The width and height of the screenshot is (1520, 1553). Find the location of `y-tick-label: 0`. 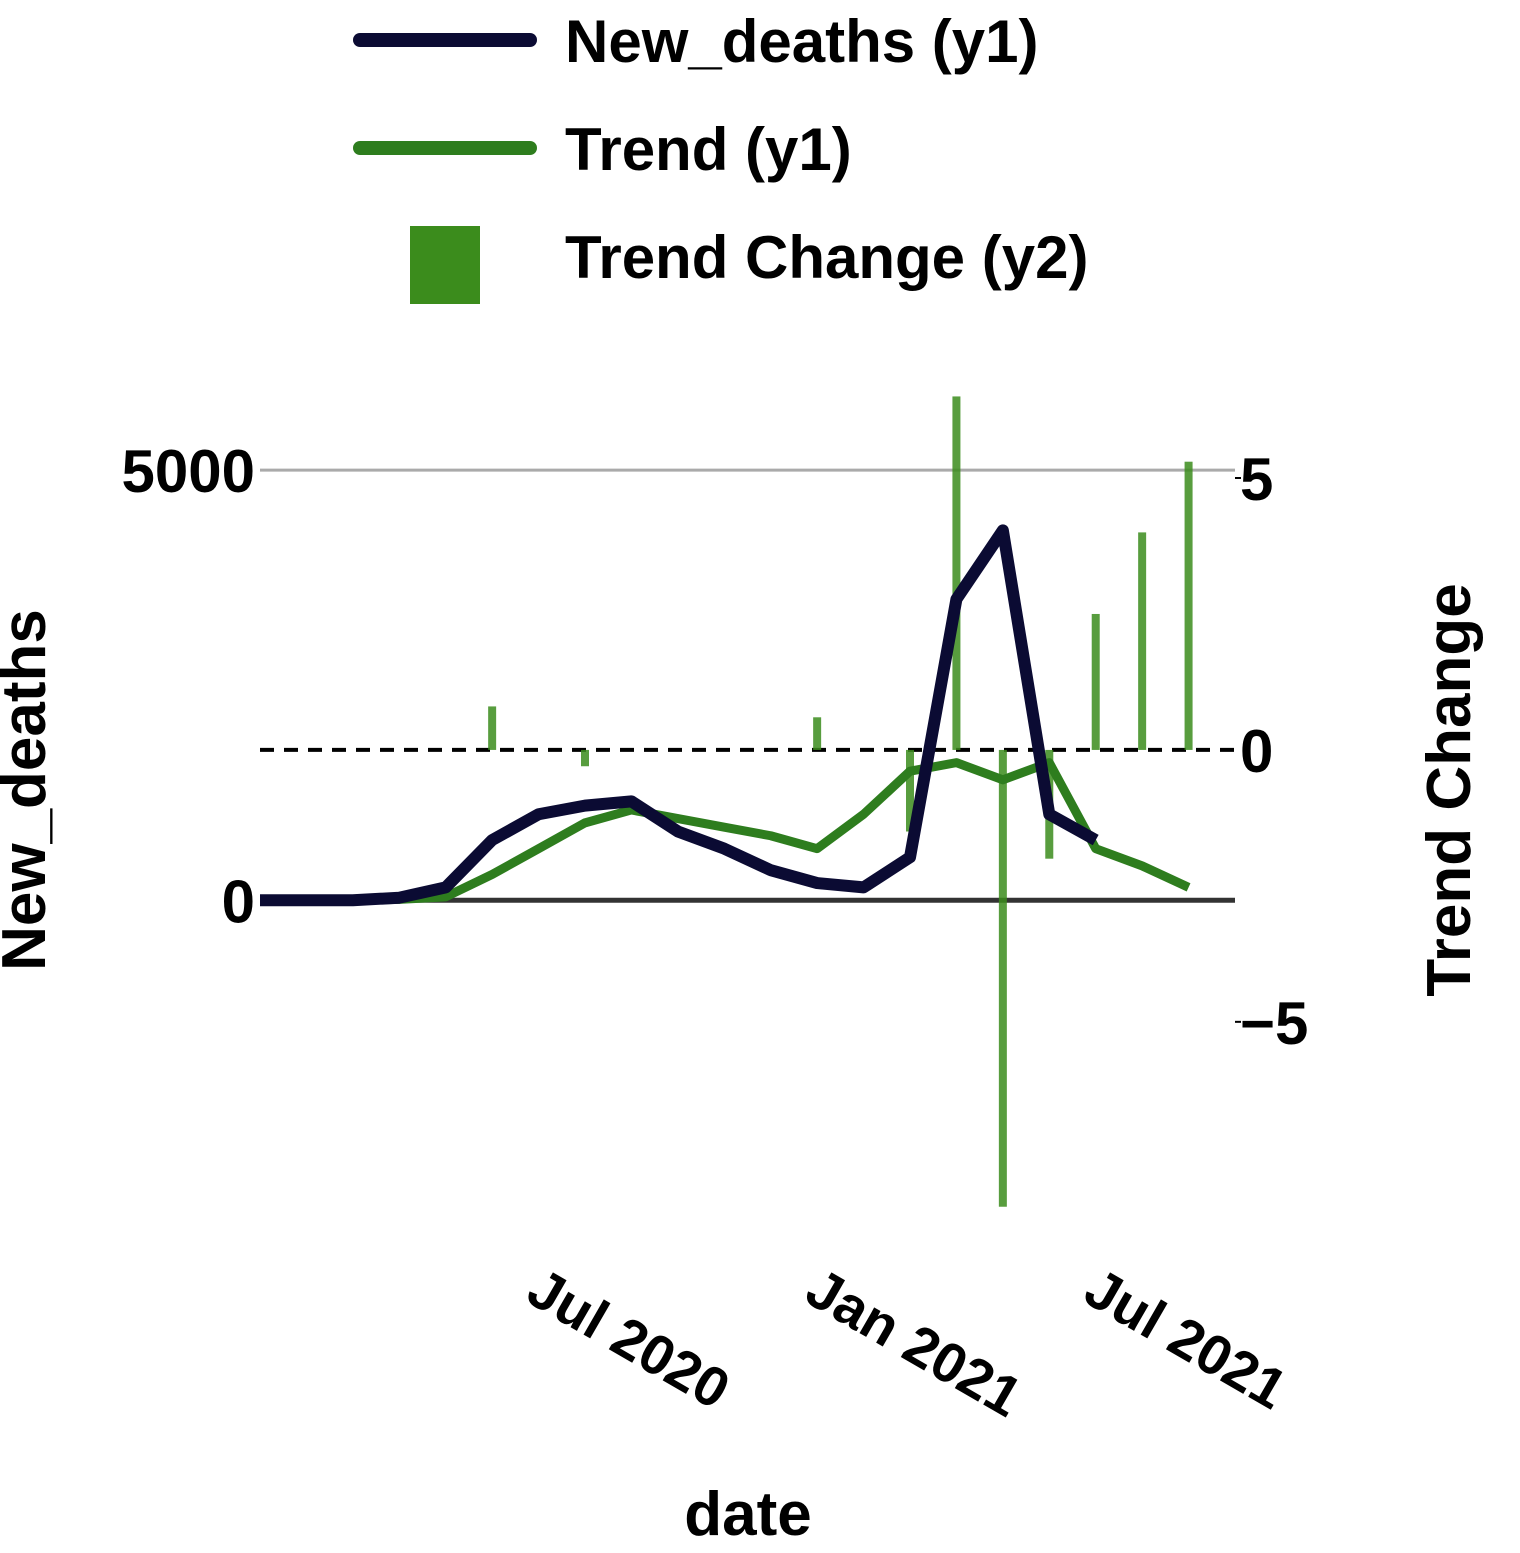

y-tick-label: 0 is located at coordinates (238, 901).